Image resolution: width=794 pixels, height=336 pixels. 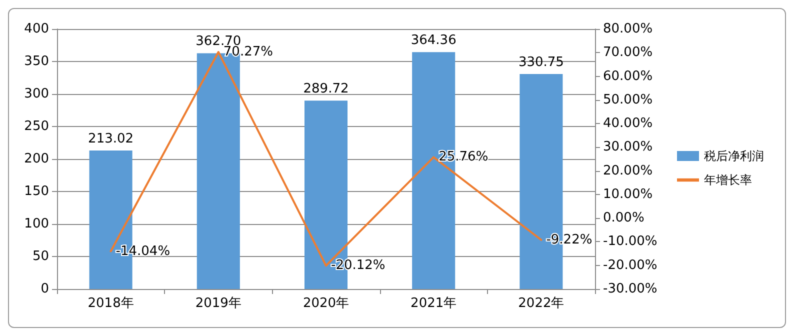 What do you see at coordinates (541, 303) in the screenshot?
I see `x-tick-label: 2022年` at bounding box center [541, 303].